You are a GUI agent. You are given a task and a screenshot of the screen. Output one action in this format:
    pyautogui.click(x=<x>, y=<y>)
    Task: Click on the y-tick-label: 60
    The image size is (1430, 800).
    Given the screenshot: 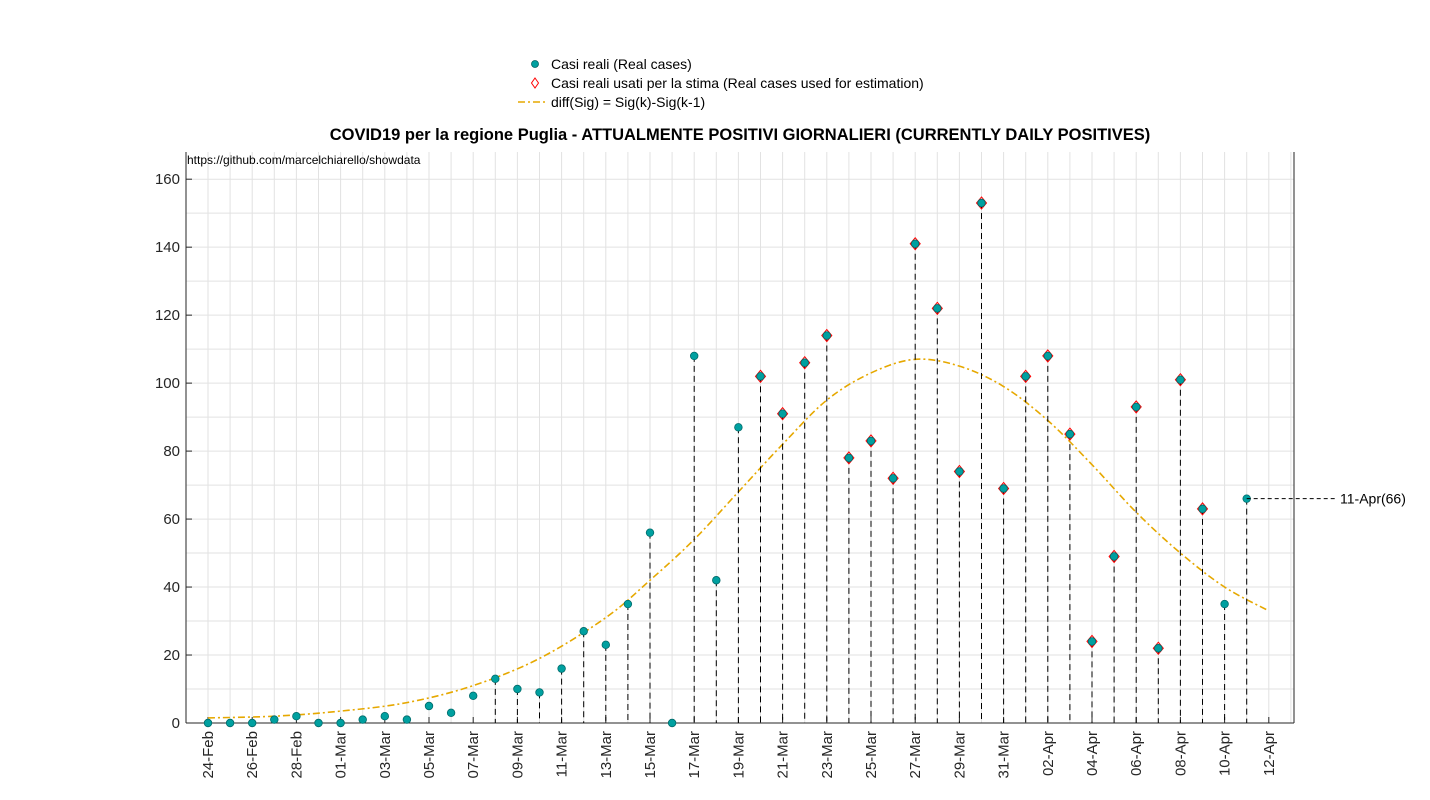 What is the action you would take?
    pyautogui.click(x=171, y=519)
    